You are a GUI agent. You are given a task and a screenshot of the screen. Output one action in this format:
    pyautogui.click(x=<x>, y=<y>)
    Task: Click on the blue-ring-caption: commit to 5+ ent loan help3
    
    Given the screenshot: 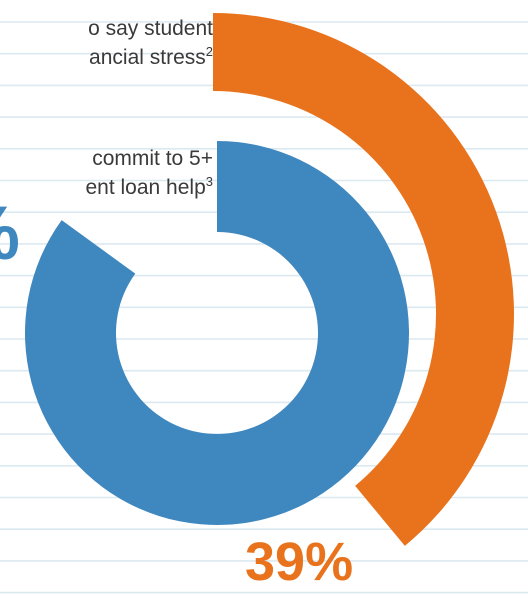 What is the action you would take?
    pyautogui.click(x=149, y=173)
    